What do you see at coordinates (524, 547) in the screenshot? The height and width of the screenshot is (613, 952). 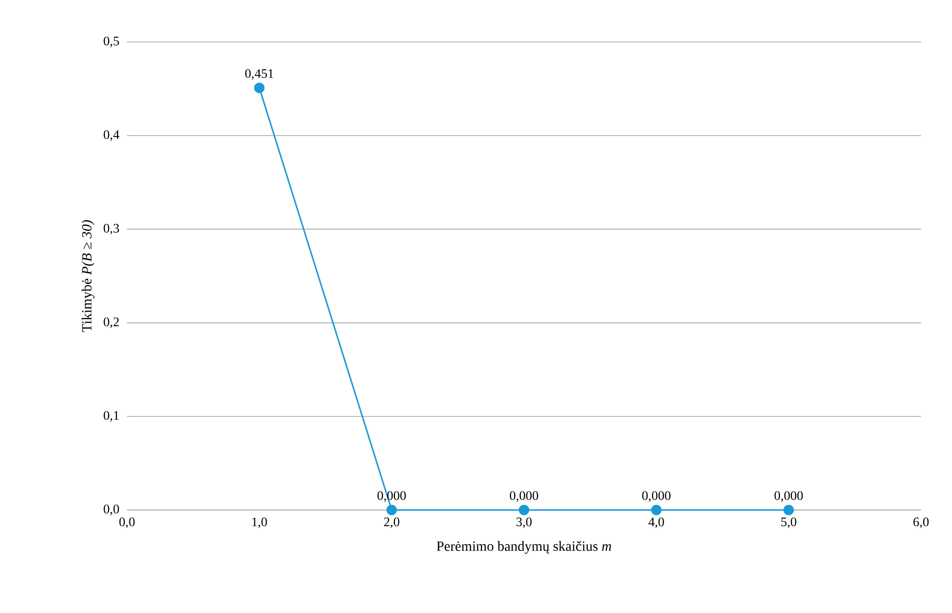 I see `x-axis-title: Perėmimo bandymų skaičius m` at bounding box center [524, 547].